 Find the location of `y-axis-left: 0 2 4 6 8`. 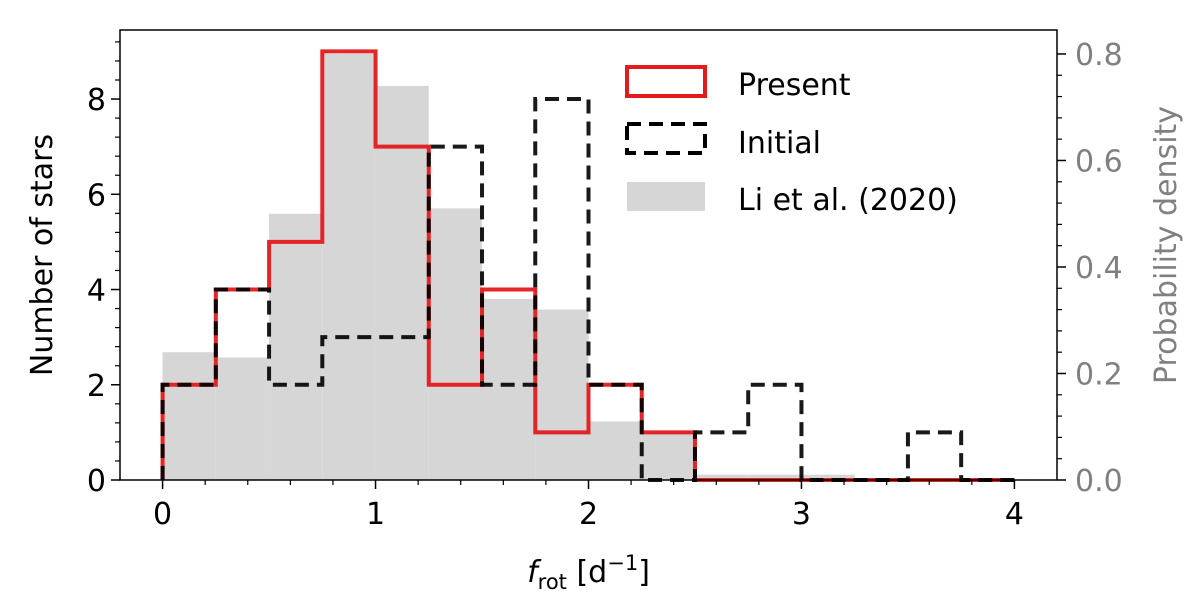

y-axis-left: 0 2 4 6 8 is located at coordinates (103, 270).